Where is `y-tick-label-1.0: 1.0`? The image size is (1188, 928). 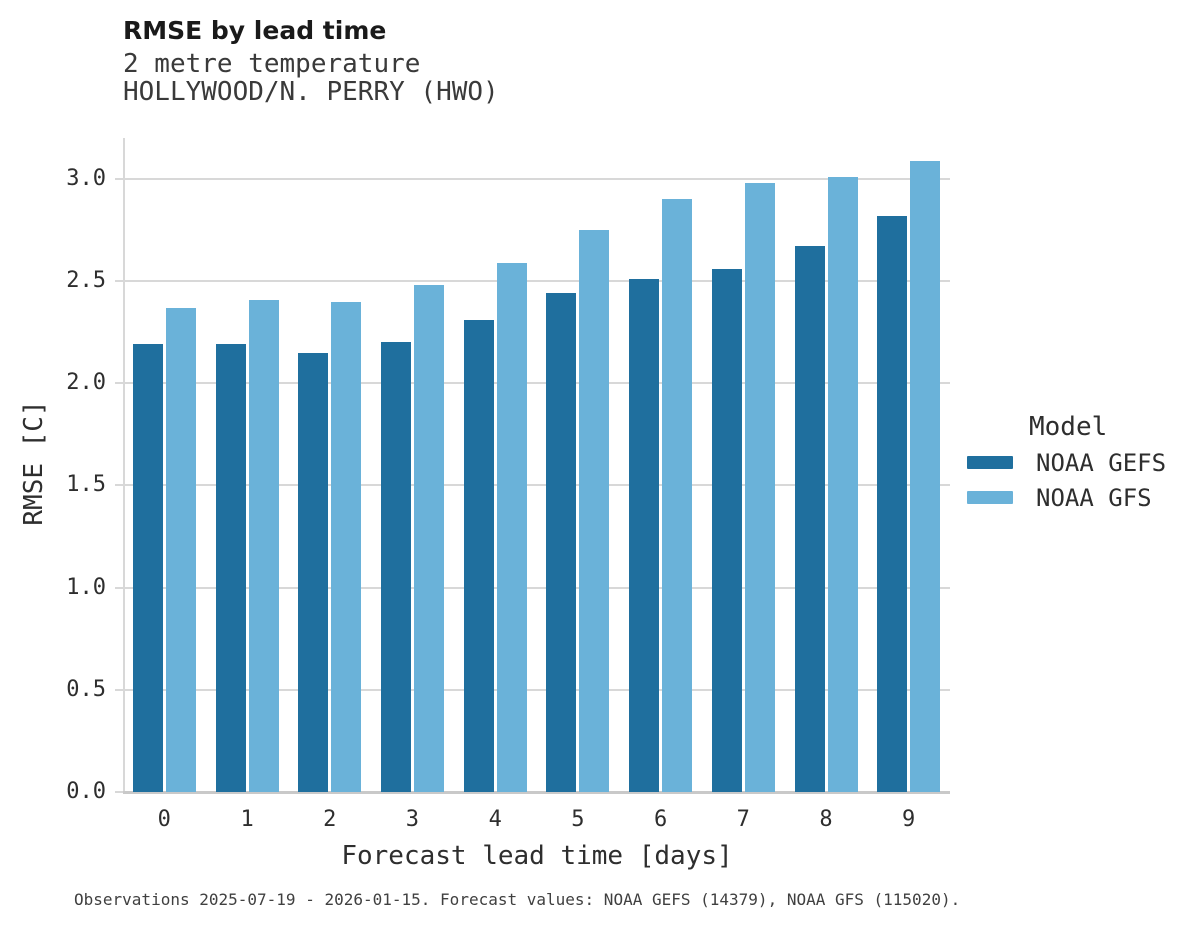 y-tick-label-1.0: 1.0 is located at coordinates (86, 587).